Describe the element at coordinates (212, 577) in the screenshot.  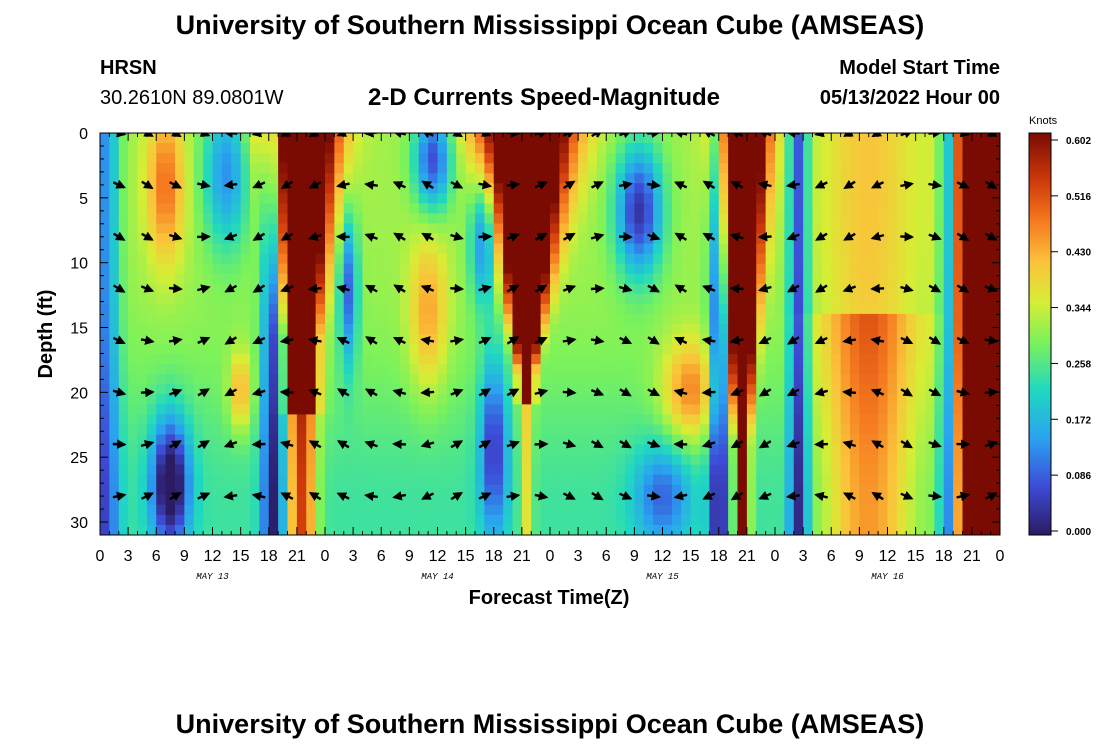
I see `date-label: MAY 13` at that location.